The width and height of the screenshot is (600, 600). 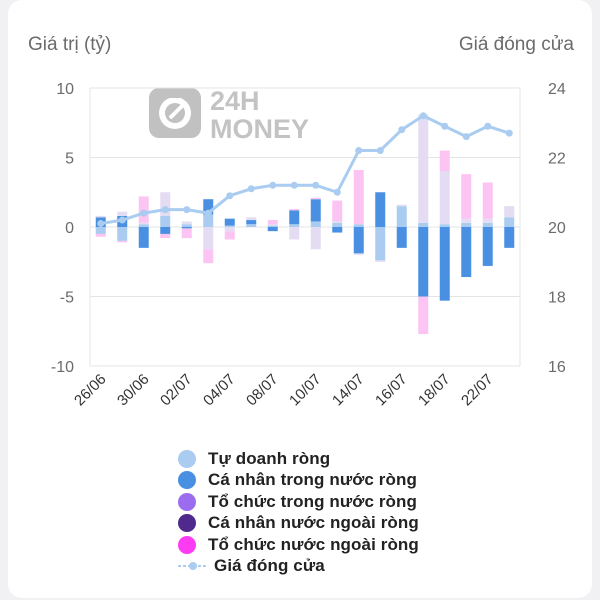 What do you see at coordinates (313, 544) in the screenshot?
I see `legend-label: Tổ chức nước ngoài ròng` at bounding box center [313, 544].